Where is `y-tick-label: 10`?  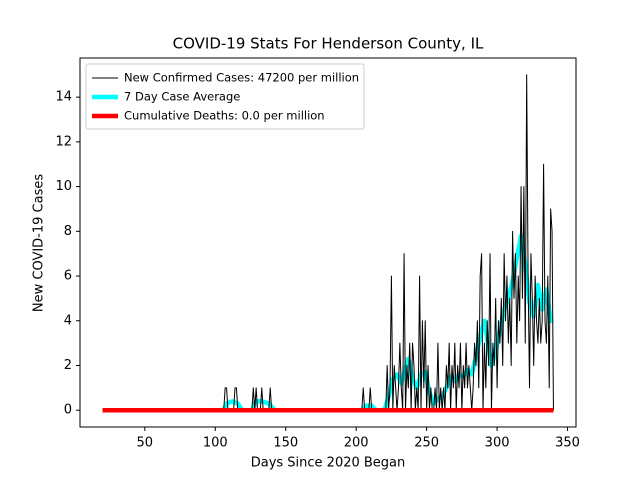 y-tick-label: 10 is located at coordinates (63, 186).